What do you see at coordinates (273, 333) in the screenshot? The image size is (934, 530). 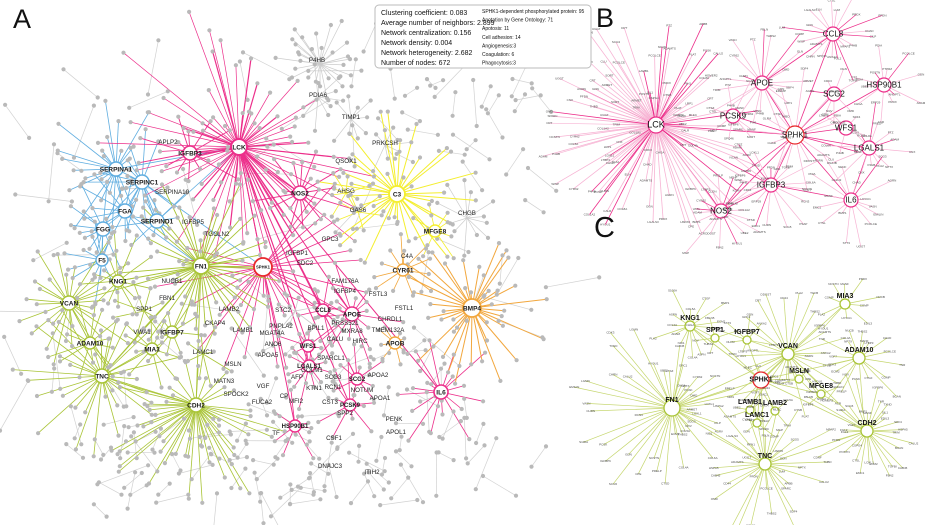 I see `svg-text: MGAT4A` at bounding box center [273, 333].